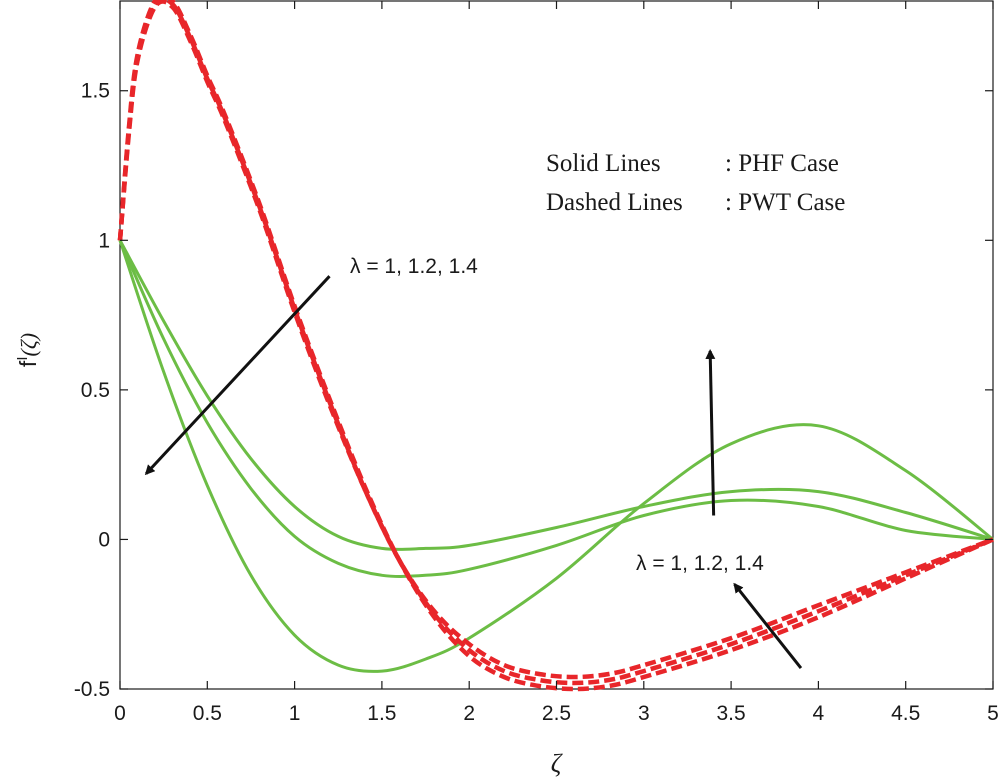 The height and width of the screenshot is (782, 1000). What do you see at coordinates (557, 763) in the screenshot?
I see `x-axis-label: ζ` at bounding box center [557, 763].